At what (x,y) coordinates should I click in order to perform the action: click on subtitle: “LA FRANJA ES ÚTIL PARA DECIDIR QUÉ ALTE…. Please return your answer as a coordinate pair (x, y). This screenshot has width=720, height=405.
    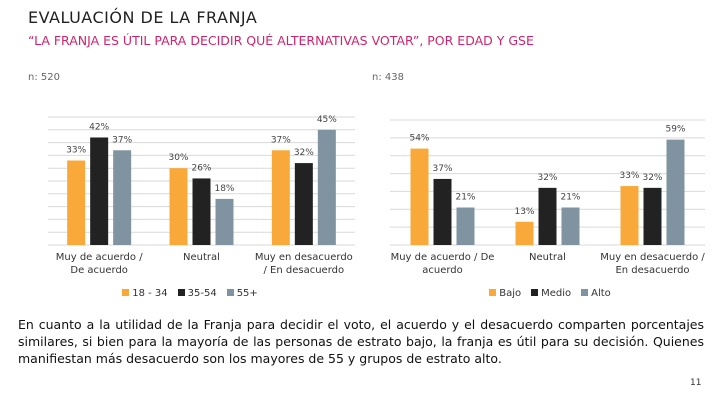
    Looking at the image, I should click on (281, 40).